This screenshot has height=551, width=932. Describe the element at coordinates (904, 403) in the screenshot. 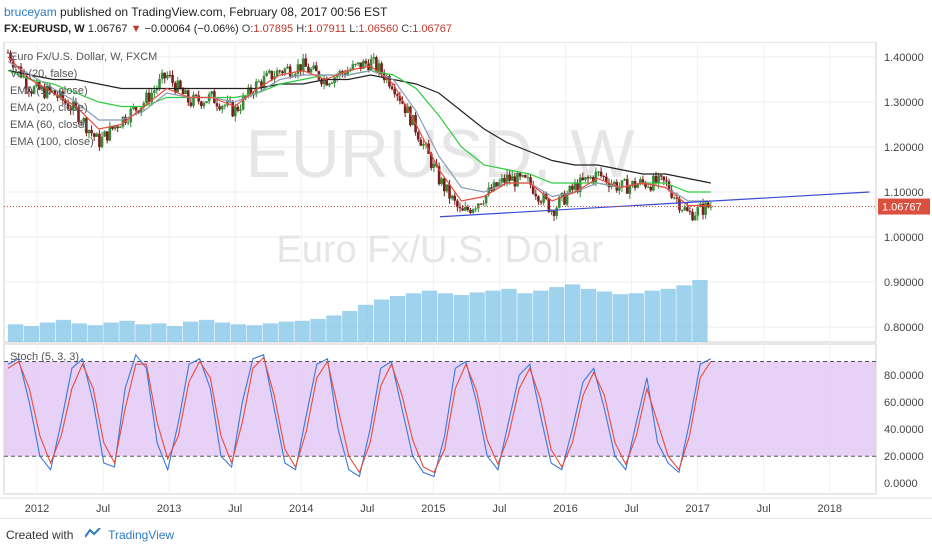

I see `stoch-tick-label: 60.0000` at that location.